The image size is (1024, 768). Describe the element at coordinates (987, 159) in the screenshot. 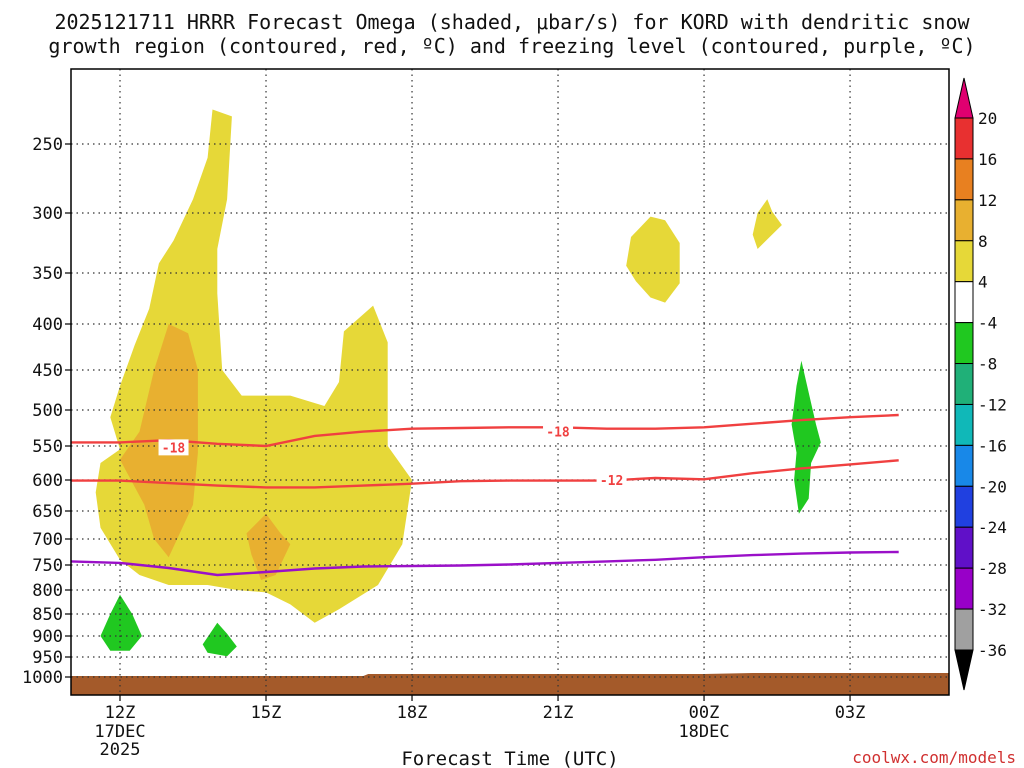

I see `colorbar-label-16: 16` at that location.